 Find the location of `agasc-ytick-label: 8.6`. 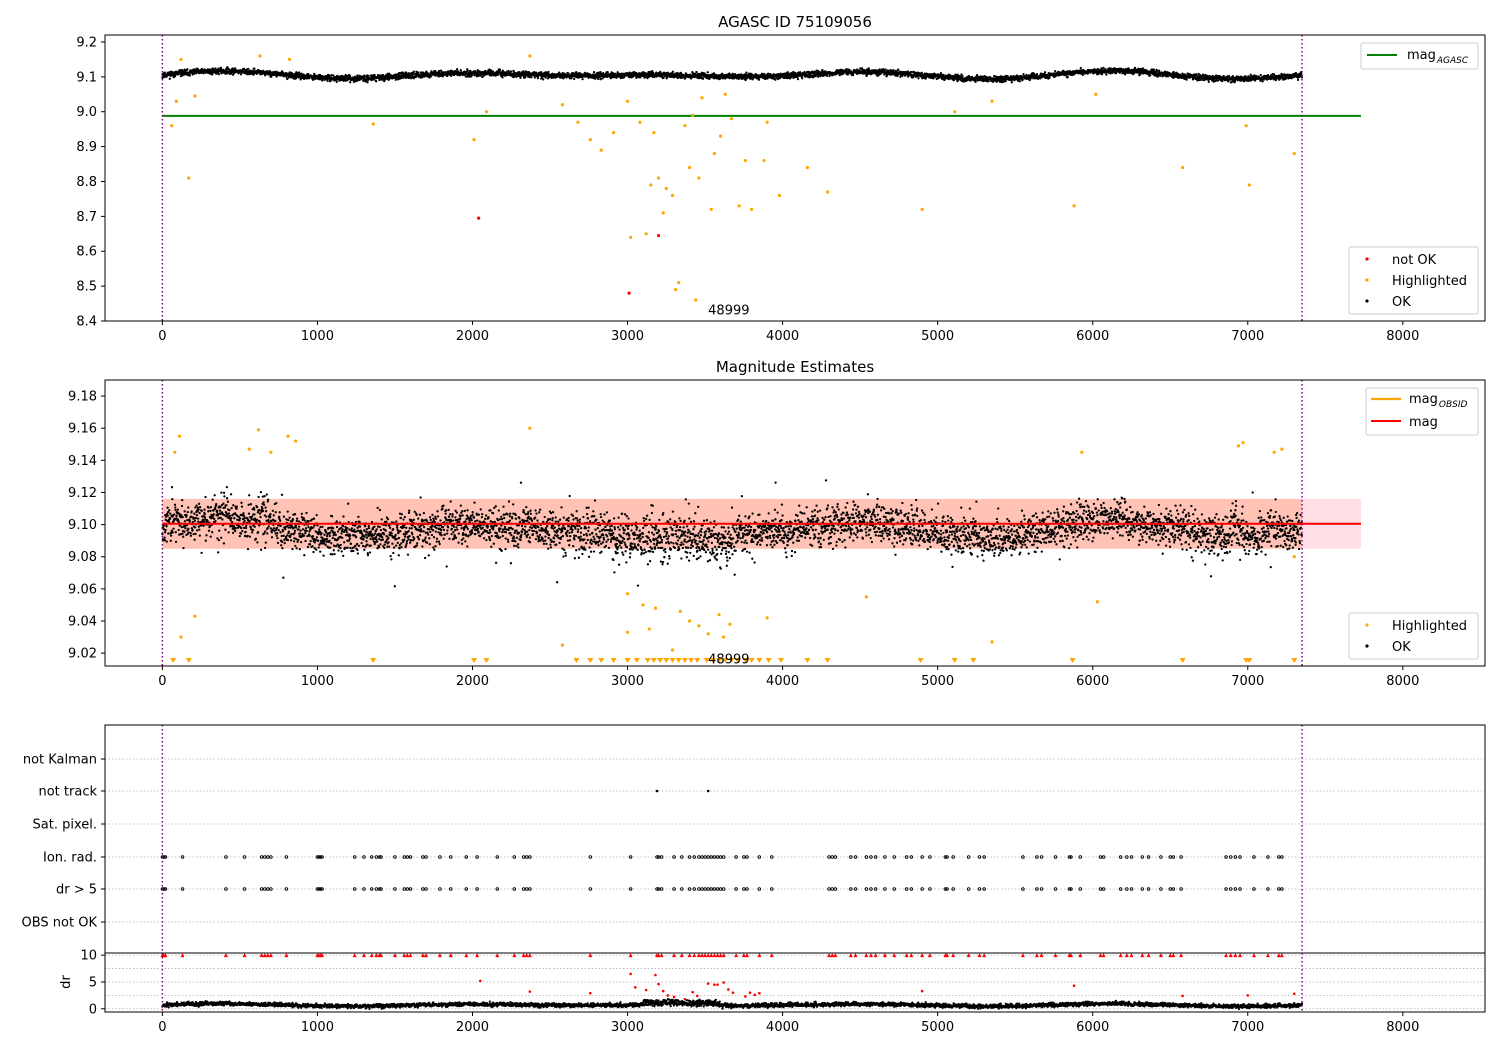

agasc-ytick-label: 8.6 is located at coordinates (86, 252).